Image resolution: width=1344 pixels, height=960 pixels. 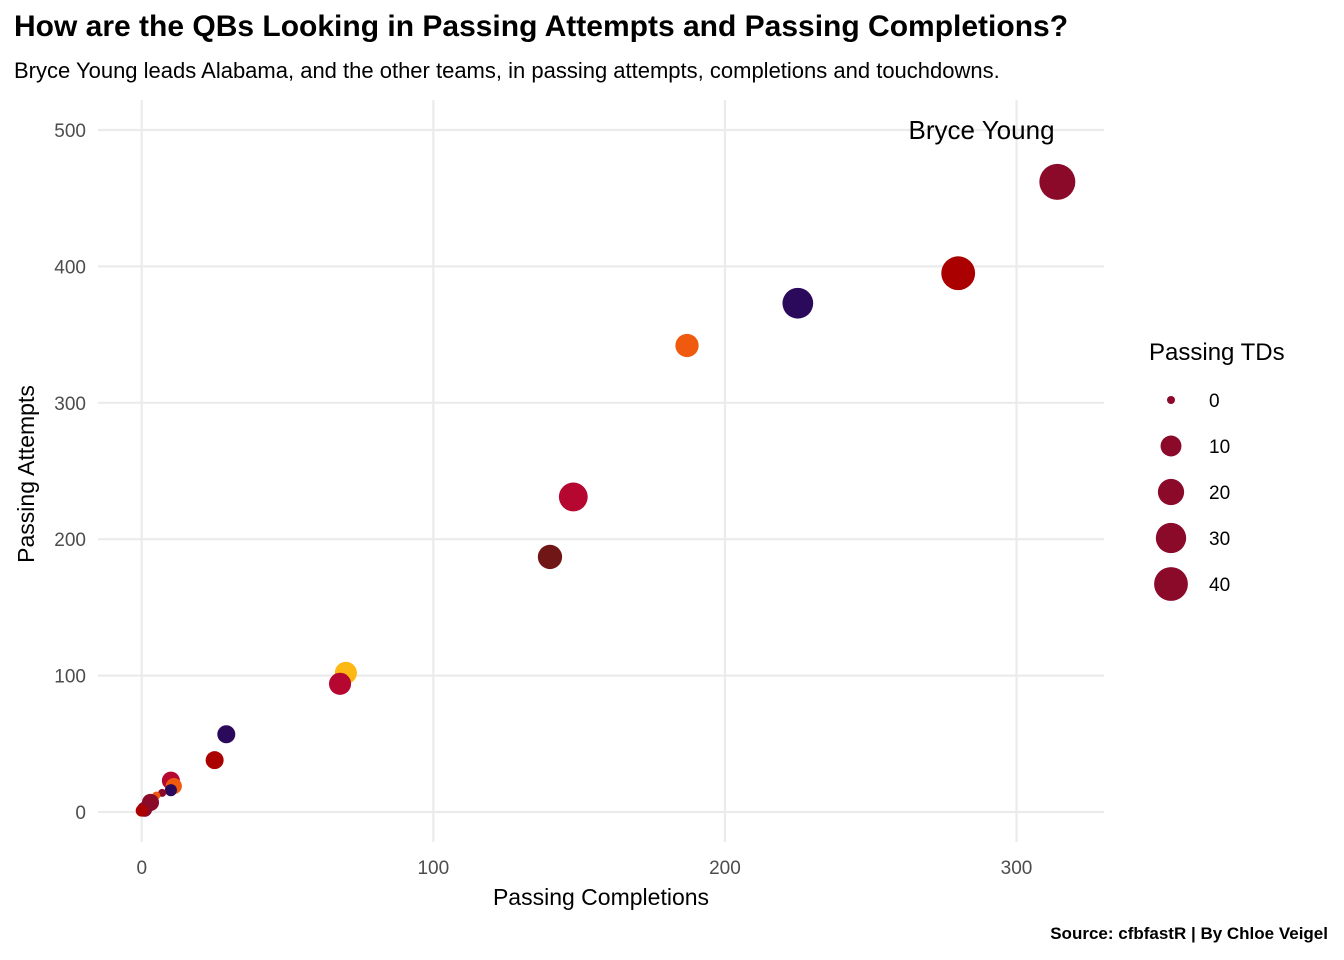 I want to click on y-tick-label-100: 100, so click(x=70, y=677).